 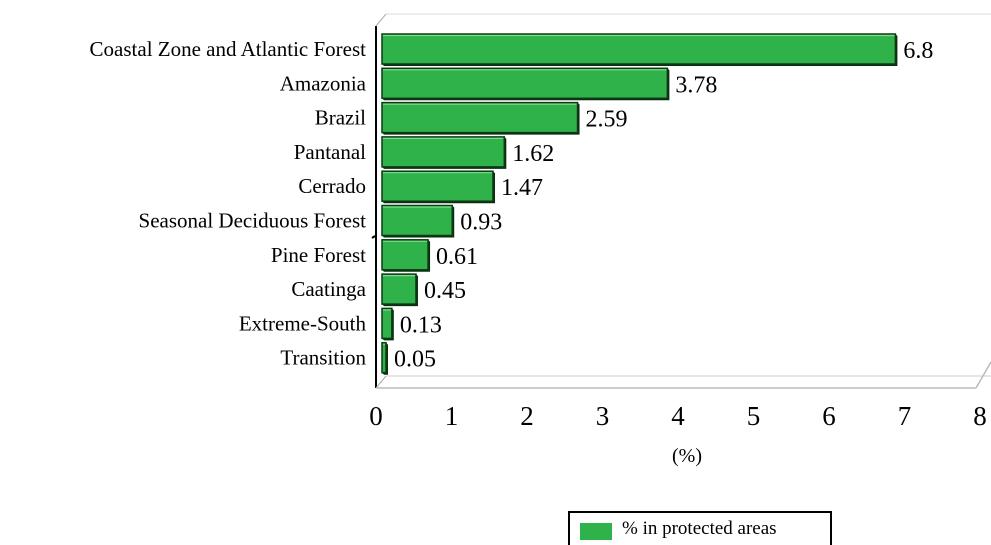 I want to click on data-label: 2.59, so click(x=607, y=120).